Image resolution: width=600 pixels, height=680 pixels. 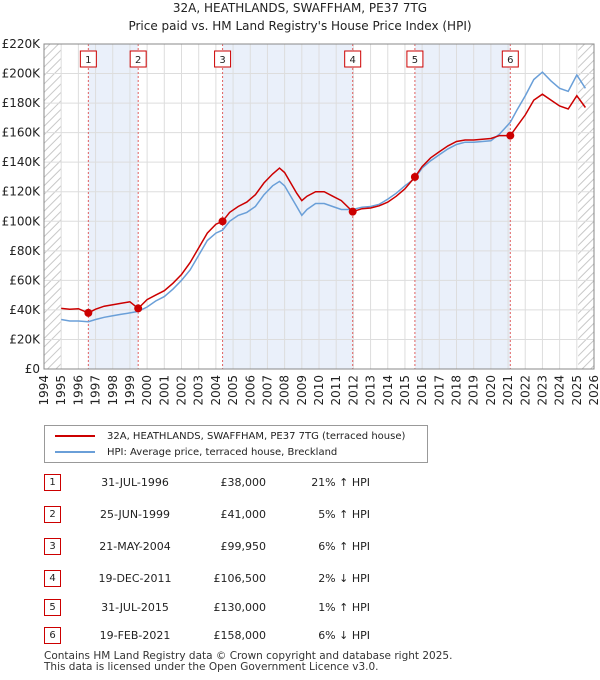 I want to click on table-row: 6 19-FEB-2021 £158,000 6% ↓ HPI, so click(x=300, y=637).